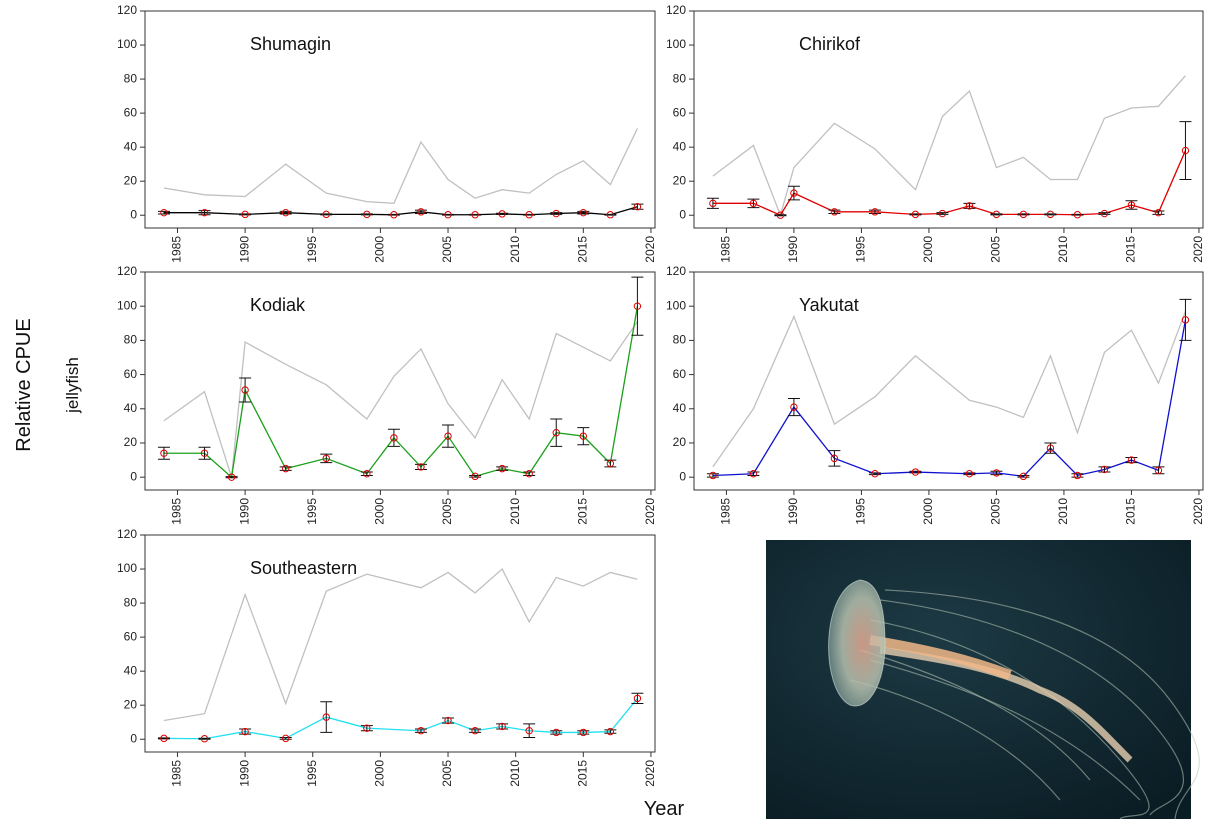  Describe the element at coordinates (829, 305) in the screenshot. I see `panel-title: Yakutat` at that location.